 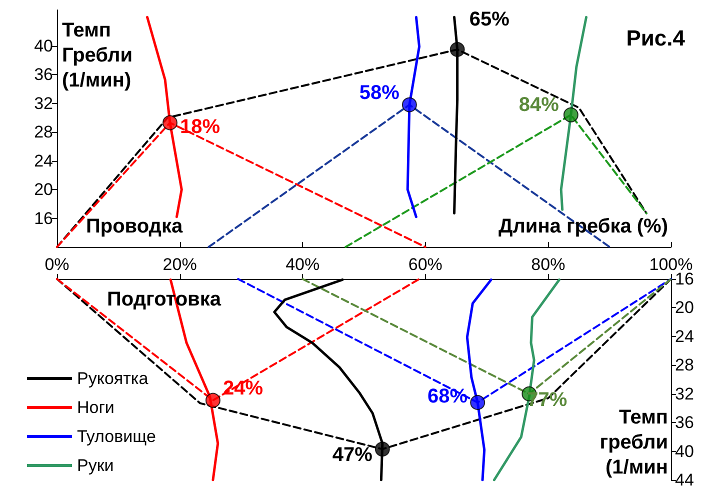 What do you see at coordinates (425, 264) in the screenshot?
I see `x-tick-label: 60%` at bounding box center [425, 264].